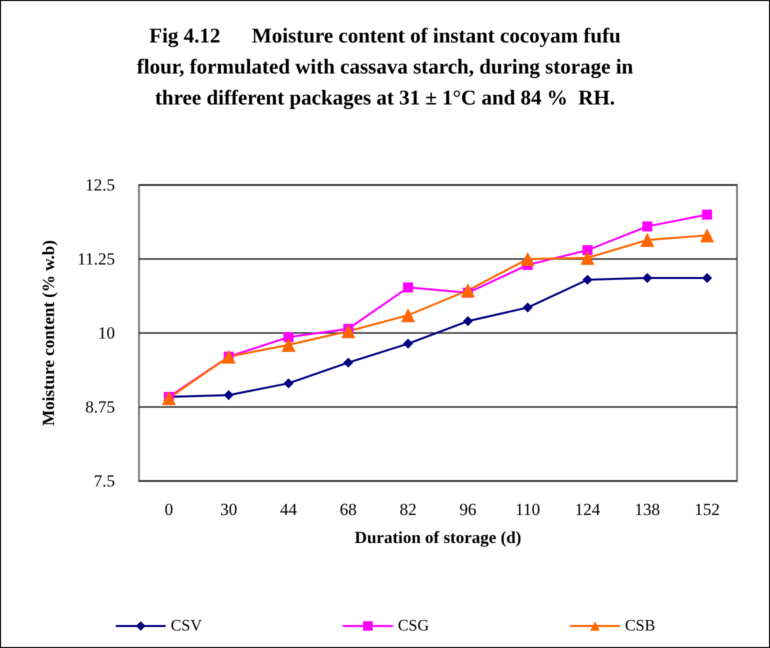  What do you see at coordinates (438, 537) in the screenshot?
I see `x-axis-title: Duration of storage (d)` at bounding box center [438, 537].